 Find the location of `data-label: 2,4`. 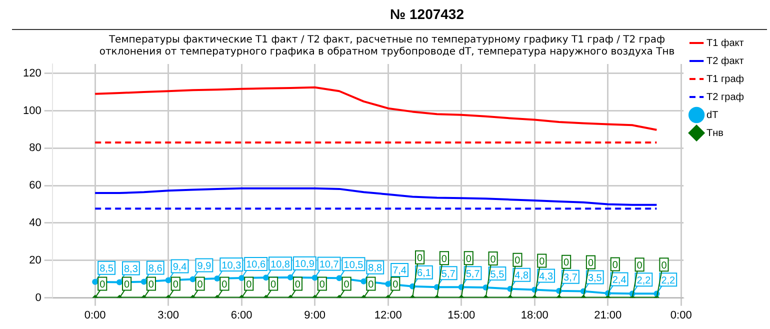

data-label: 2,4 is located at coordinates (619, 280).